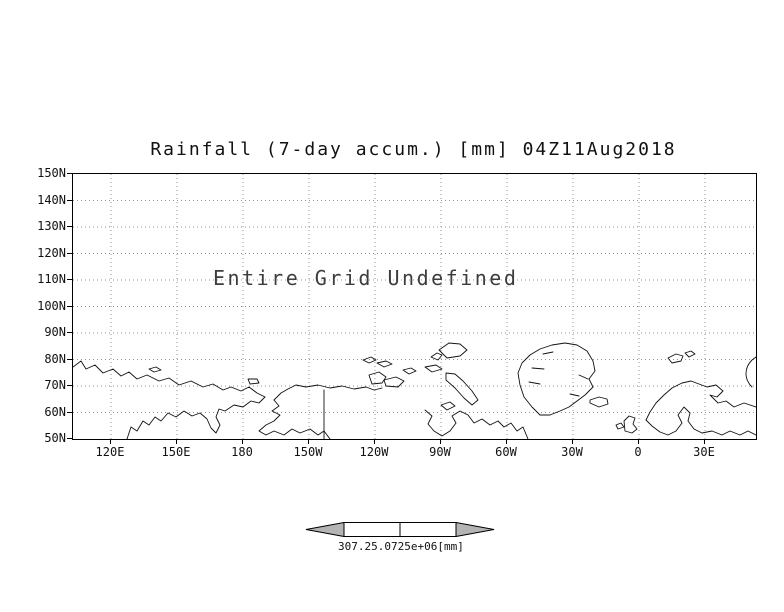 The height and width of the screenshot is (612, 784). What do you see at coordinates (704, 452) in the screenshot?
I see `x-tick-label: 30E` at bounding box center [704, 452].